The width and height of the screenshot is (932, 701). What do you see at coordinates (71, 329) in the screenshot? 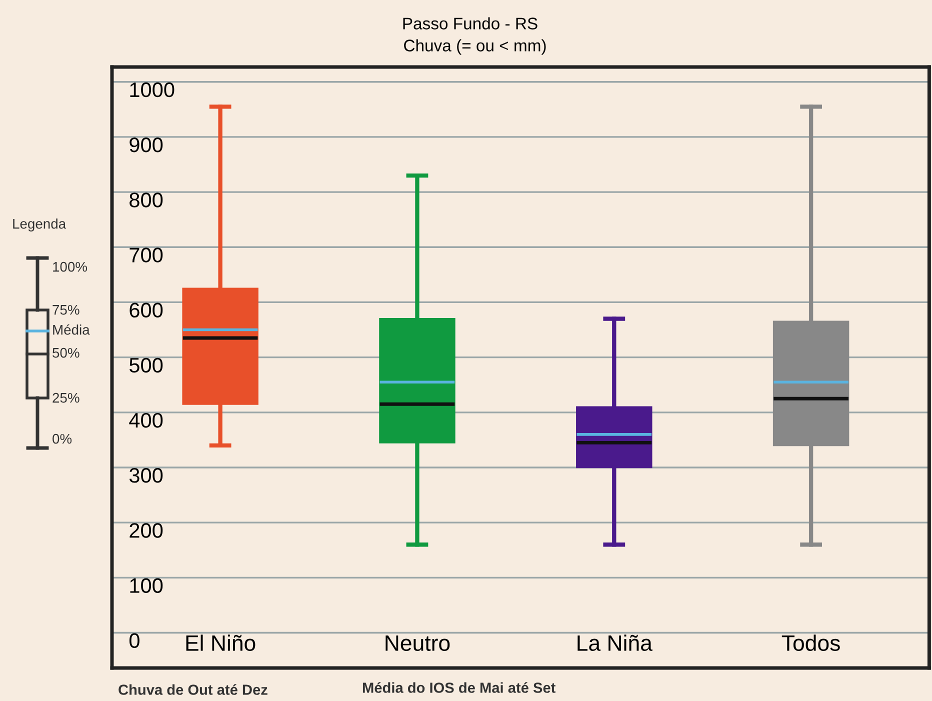
I see `text: Média` at bounding box center [71, 329].